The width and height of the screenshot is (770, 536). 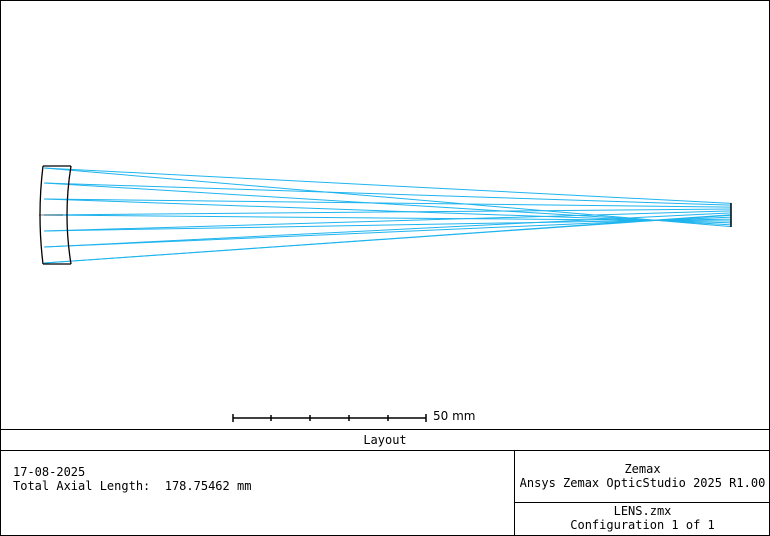 I want to click on plot-title: Layout, so click(x=385, y=440).